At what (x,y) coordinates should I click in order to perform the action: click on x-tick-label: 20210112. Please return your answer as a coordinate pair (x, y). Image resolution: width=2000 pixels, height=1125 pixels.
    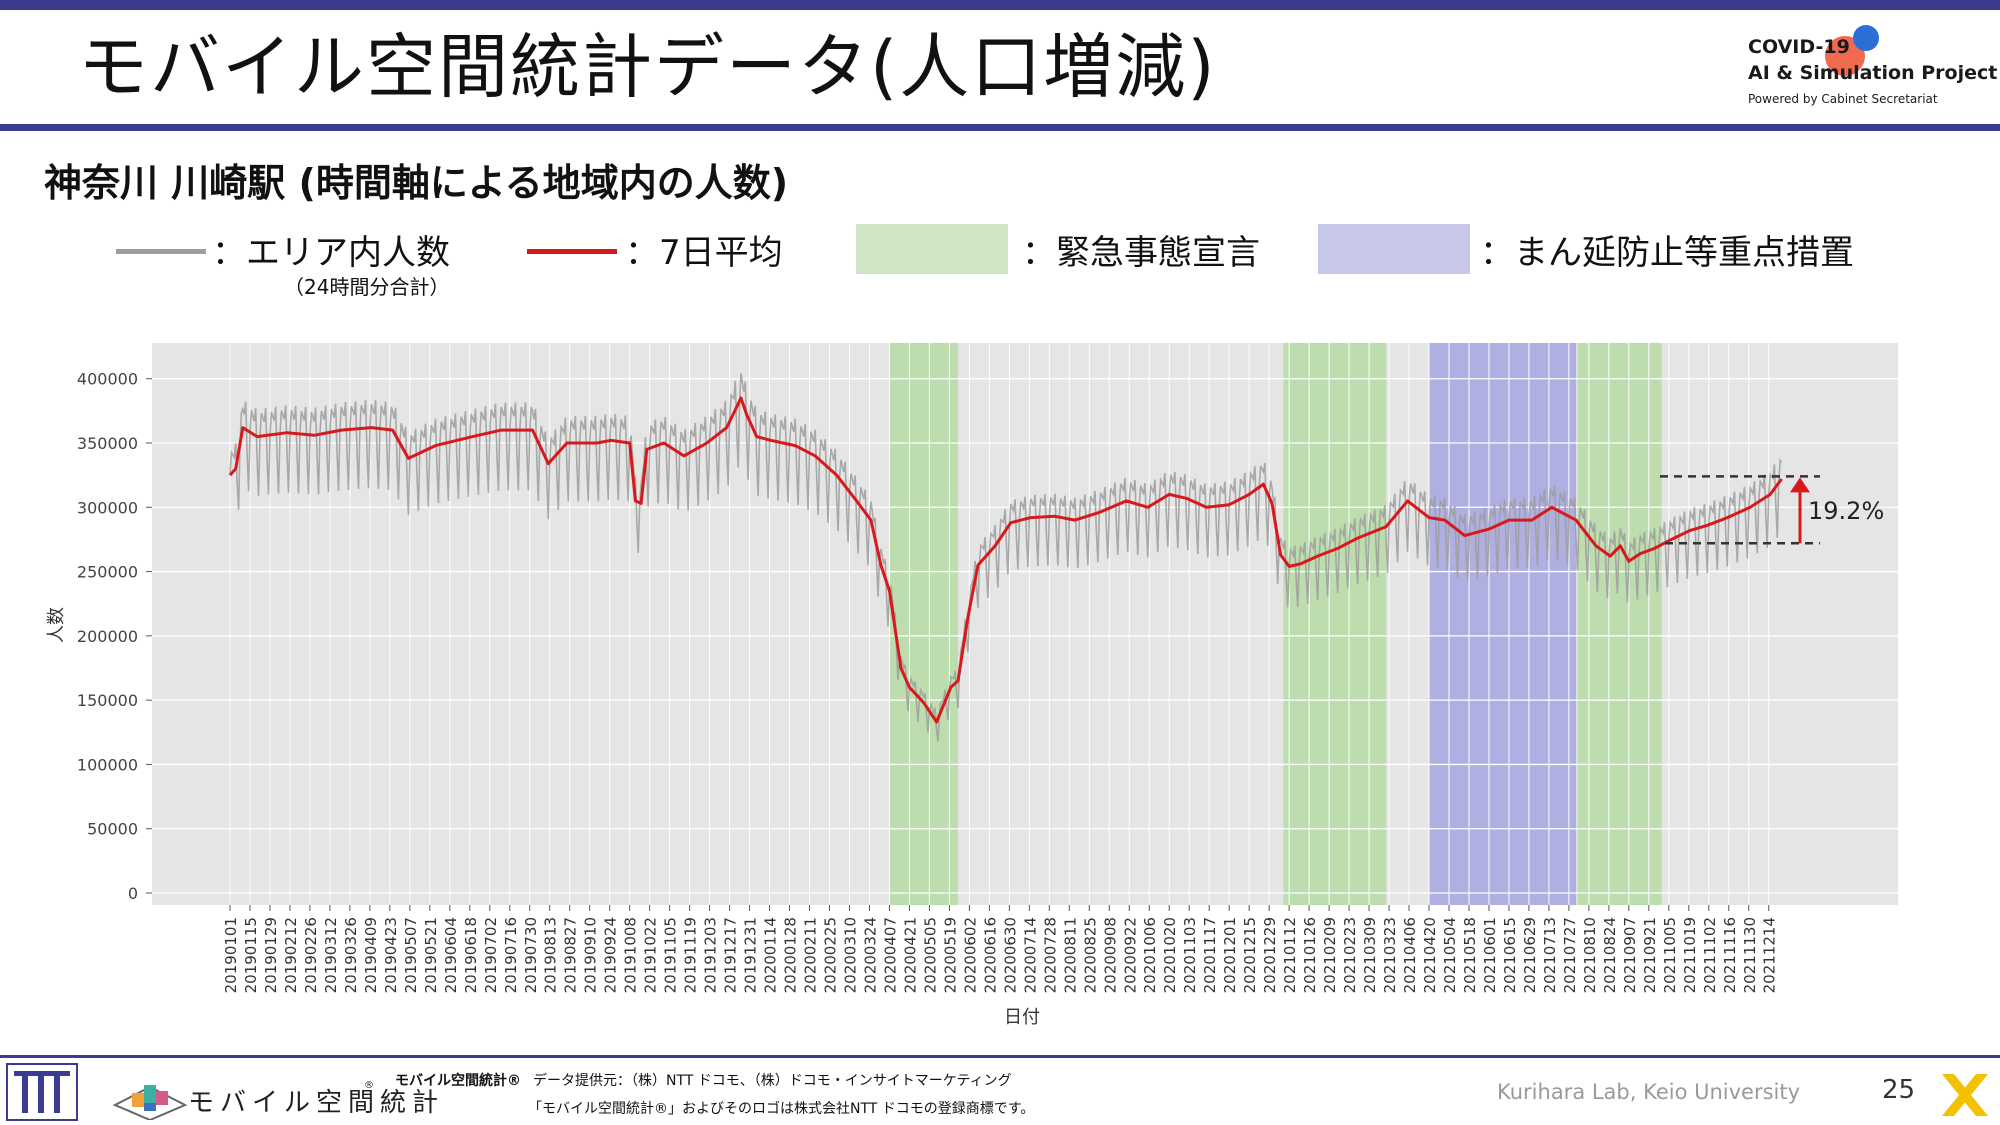
    Looking at the image, I should click on (1290, 955).